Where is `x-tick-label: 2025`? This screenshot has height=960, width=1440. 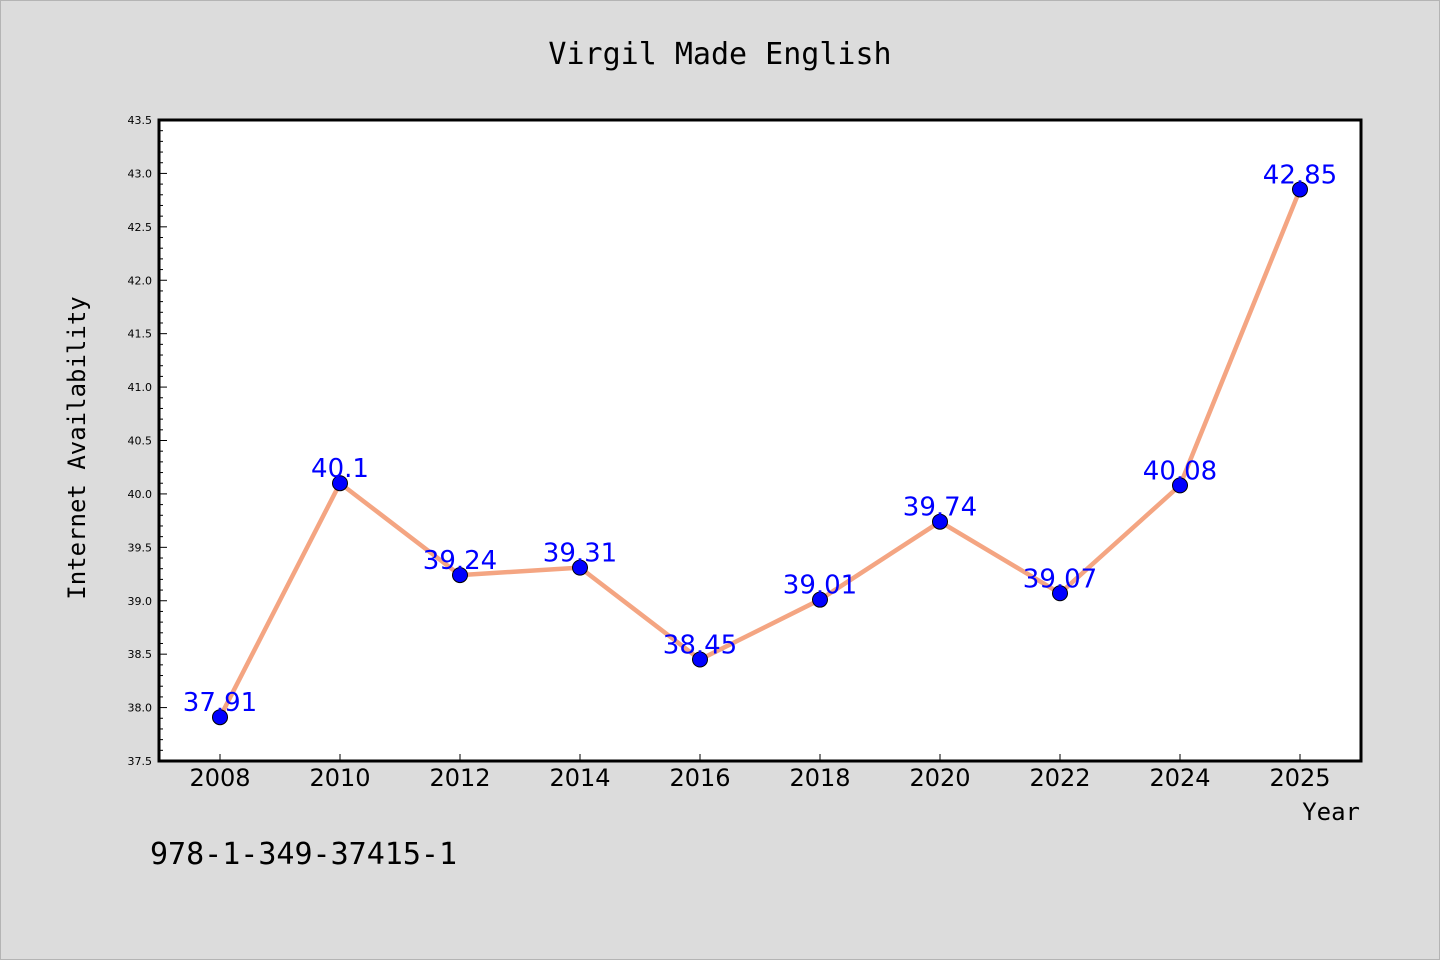
x-tick-label: 2025 is located at coordinates (1299, 778).